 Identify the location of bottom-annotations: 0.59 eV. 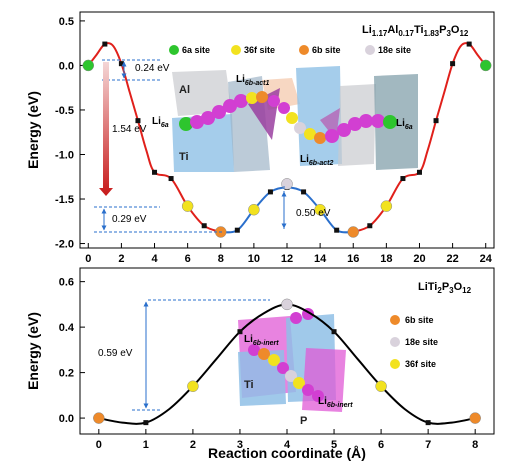
(184, 355).